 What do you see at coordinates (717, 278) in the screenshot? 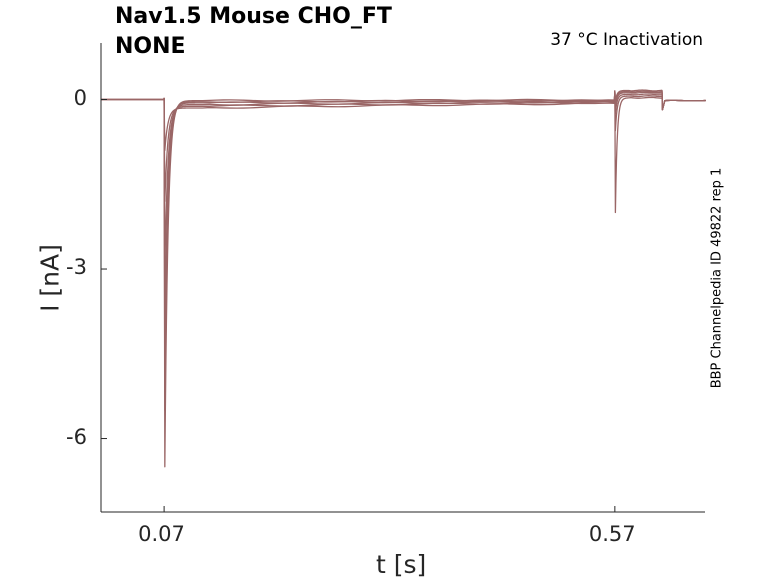
I see `side-id-label: BBP Channelpedia ID 49822 rep 1` at bounding box center [717, 278].